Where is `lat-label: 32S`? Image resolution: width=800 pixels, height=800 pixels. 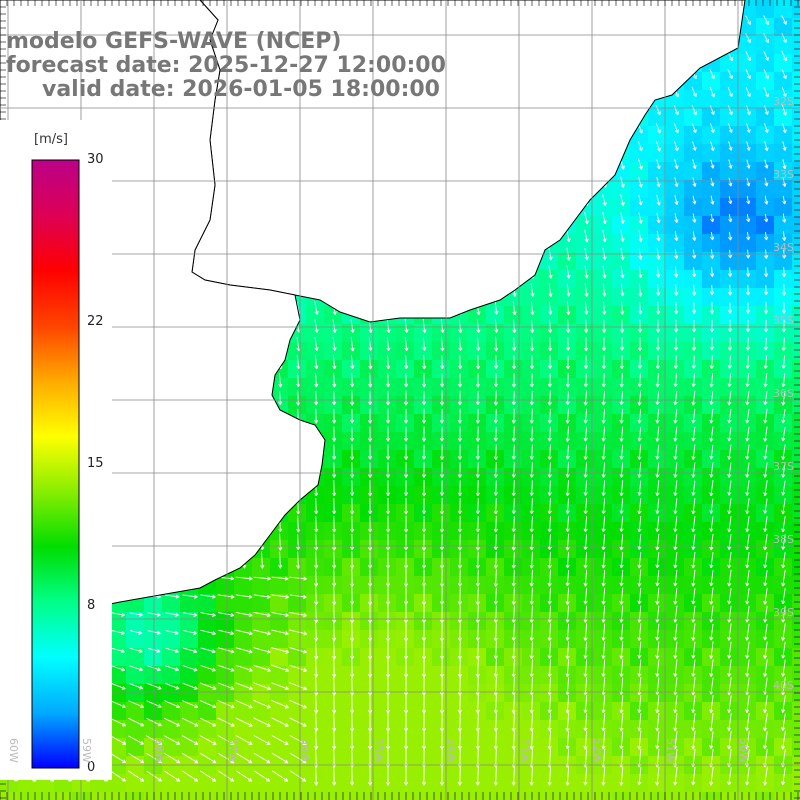 lat-label: 32S is located at coordinates (783, 101).